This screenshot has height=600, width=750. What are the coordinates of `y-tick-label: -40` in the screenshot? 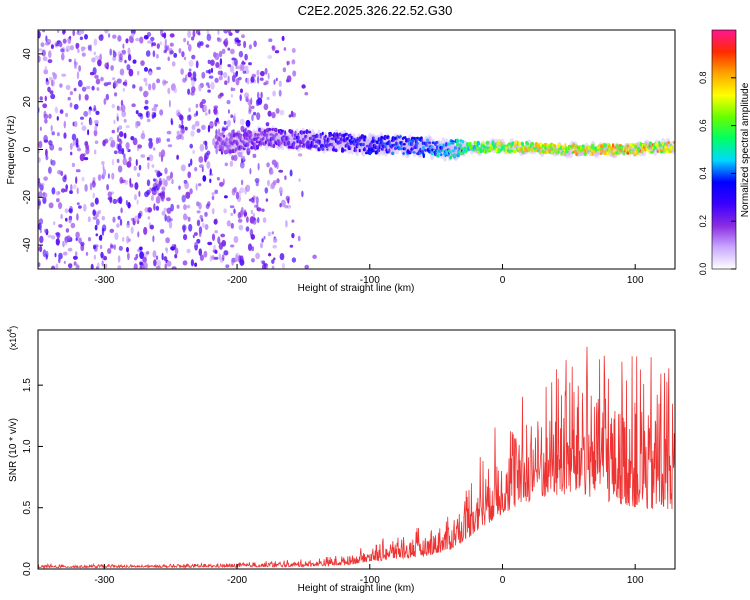 It's located at (27, 244).